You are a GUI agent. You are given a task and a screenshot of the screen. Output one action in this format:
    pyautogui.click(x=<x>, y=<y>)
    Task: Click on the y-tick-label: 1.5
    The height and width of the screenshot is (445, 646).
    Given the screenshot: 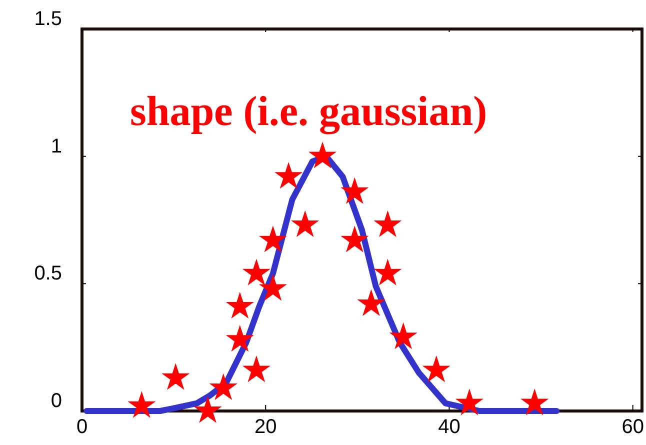 What is the action you would take?
    pyautogui.click(x=48, y=19)
    